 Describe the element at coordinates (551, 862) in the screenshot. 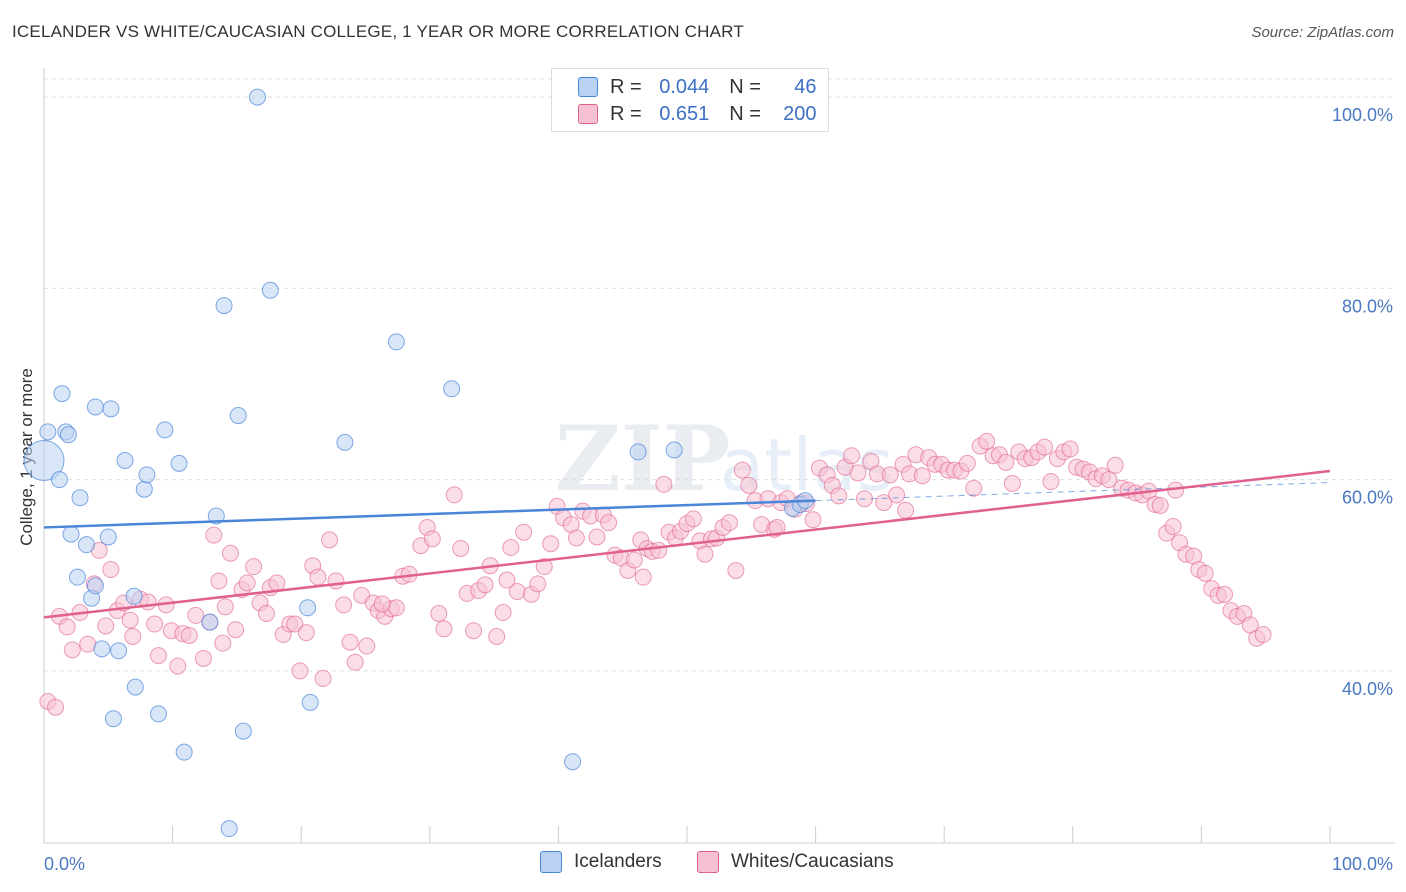

I see `bottom-legend-swatch-blue` at that location.